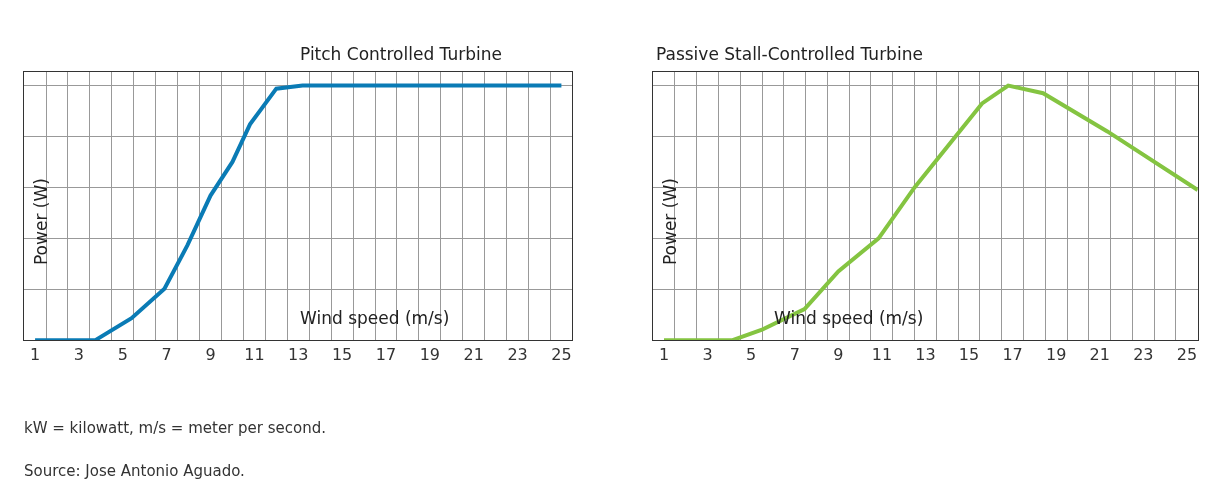 The height and width of the screenshot is (498, 1205). Describe the element at coordinates (789, 54) in the screenshot. I see `chart-title: Passive Stall-Controlled Turbine` at that location.